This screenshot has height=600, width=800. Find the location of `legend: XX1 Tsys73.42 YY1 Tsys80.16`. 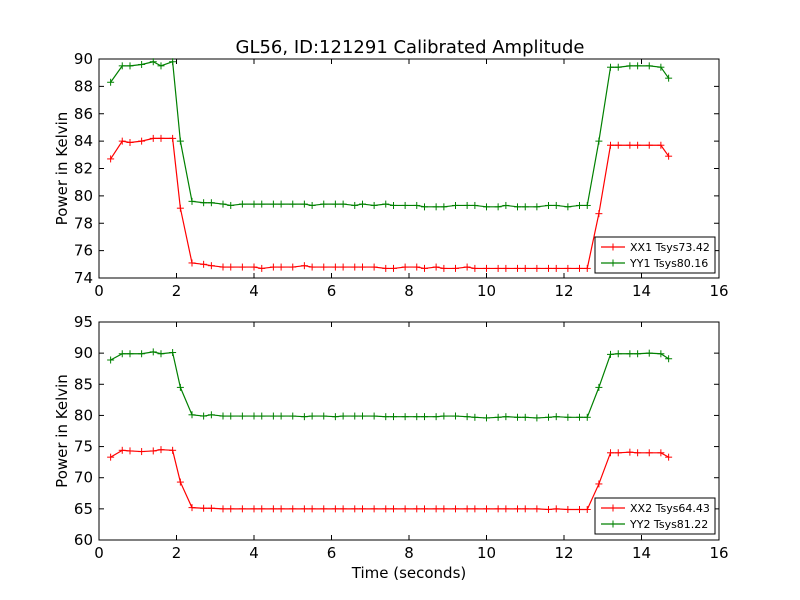

legend: XX1 Tsys73.42 YY1 Tsys80.16 is located at coordinates (655, 255).